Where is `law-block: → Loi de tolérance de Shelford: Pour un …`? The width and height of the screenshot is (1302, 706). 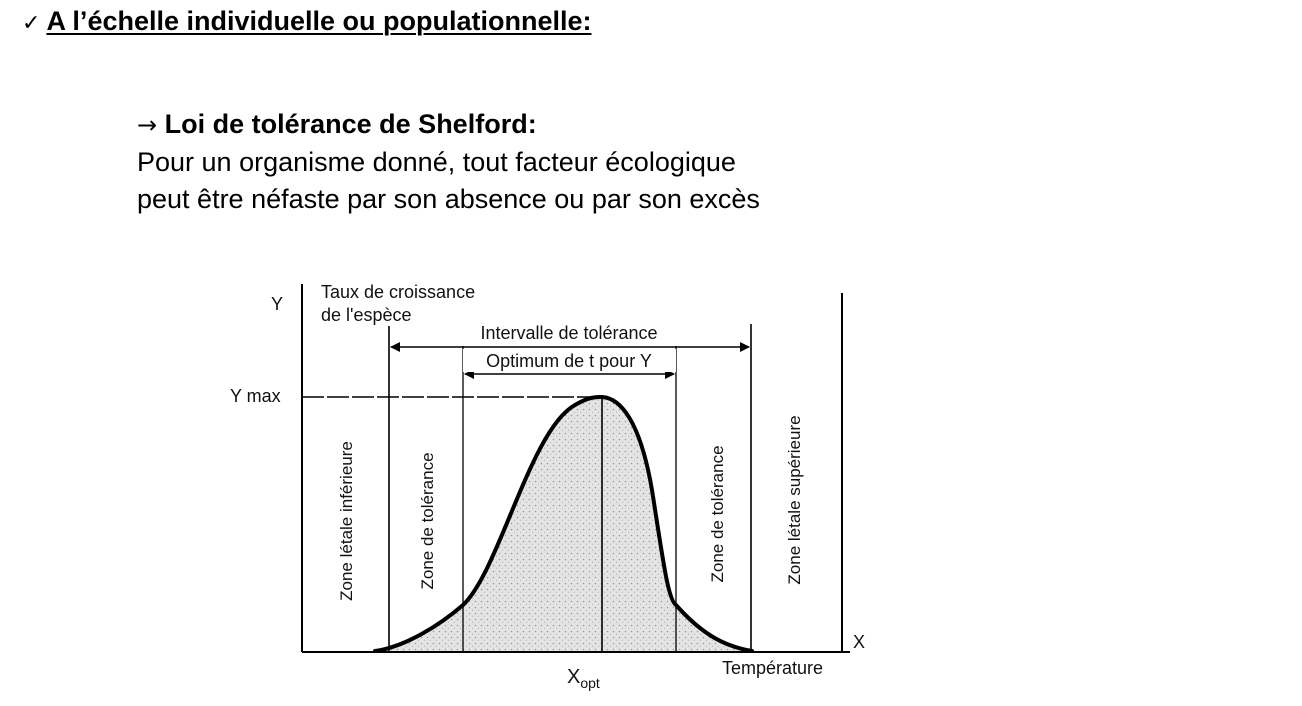
law-block: → Loi de tolérance de Shelford: Pour un … is located at coordinates (448, 162).